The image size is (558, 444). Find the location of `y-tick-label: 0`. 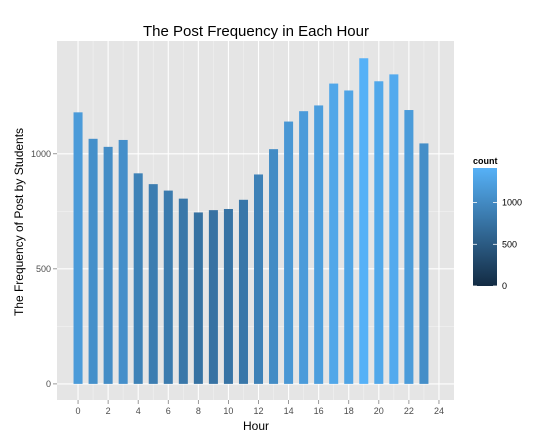

y-tick-label: 0 is located at coordinates (48, 384).